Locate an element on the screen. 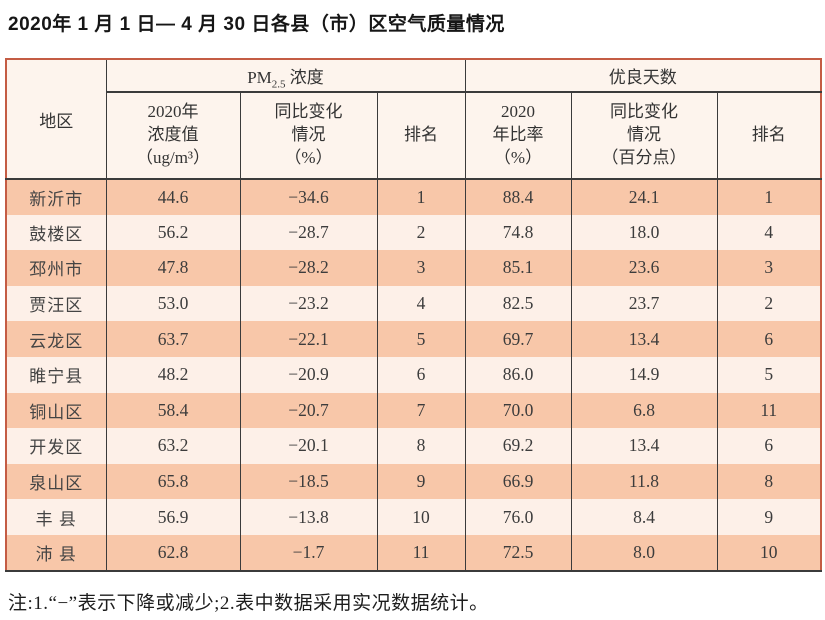 This screenshot has height=620, width=825. pm-rank-cell: 7 is located at coordinates (421, 410).